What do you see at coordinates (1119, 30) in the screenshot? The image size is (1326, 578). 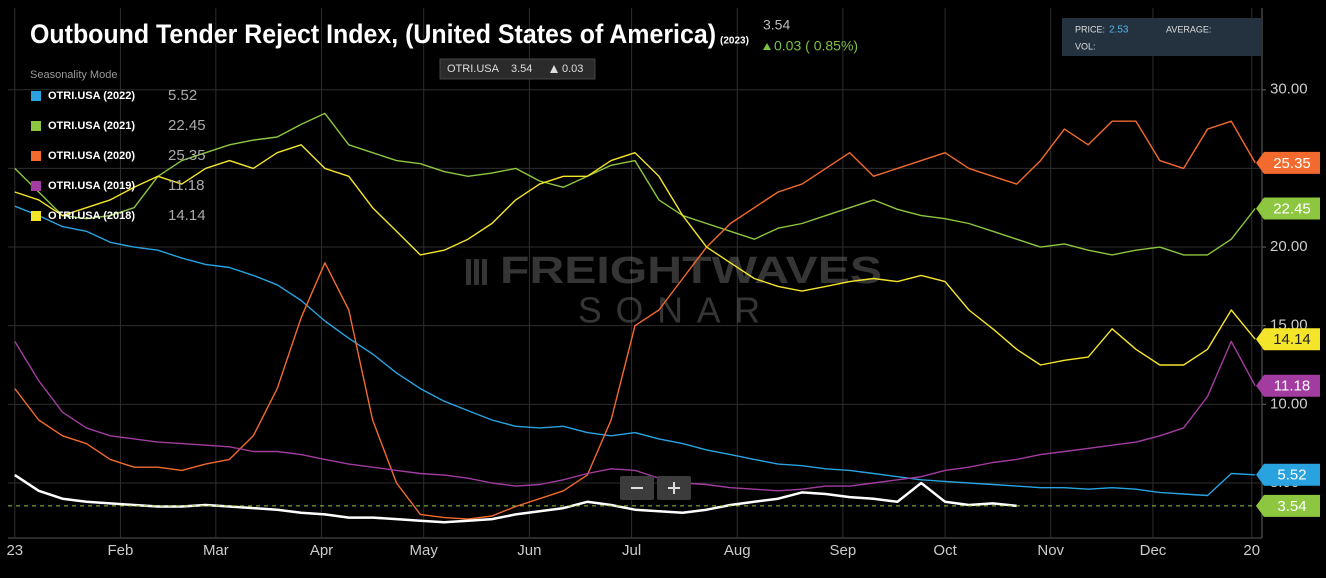 I see `price-value: 2.53` at bounding box center [1119, 30].